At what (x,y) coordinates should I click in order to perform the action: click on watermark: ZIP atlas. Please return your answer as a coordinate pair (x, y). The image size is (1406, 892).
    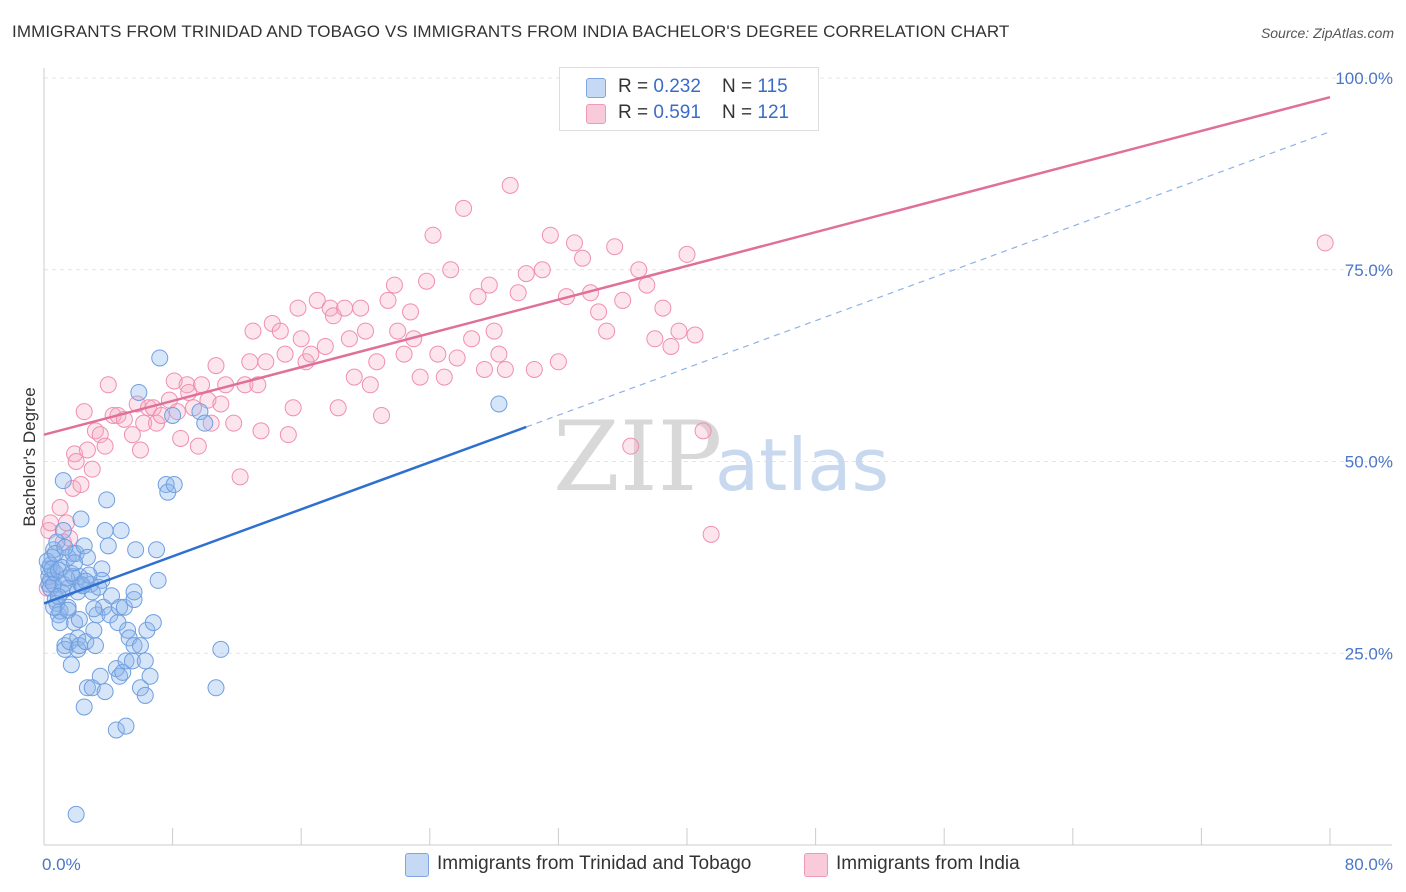
    Looking at the image, I should click on (721, 457).